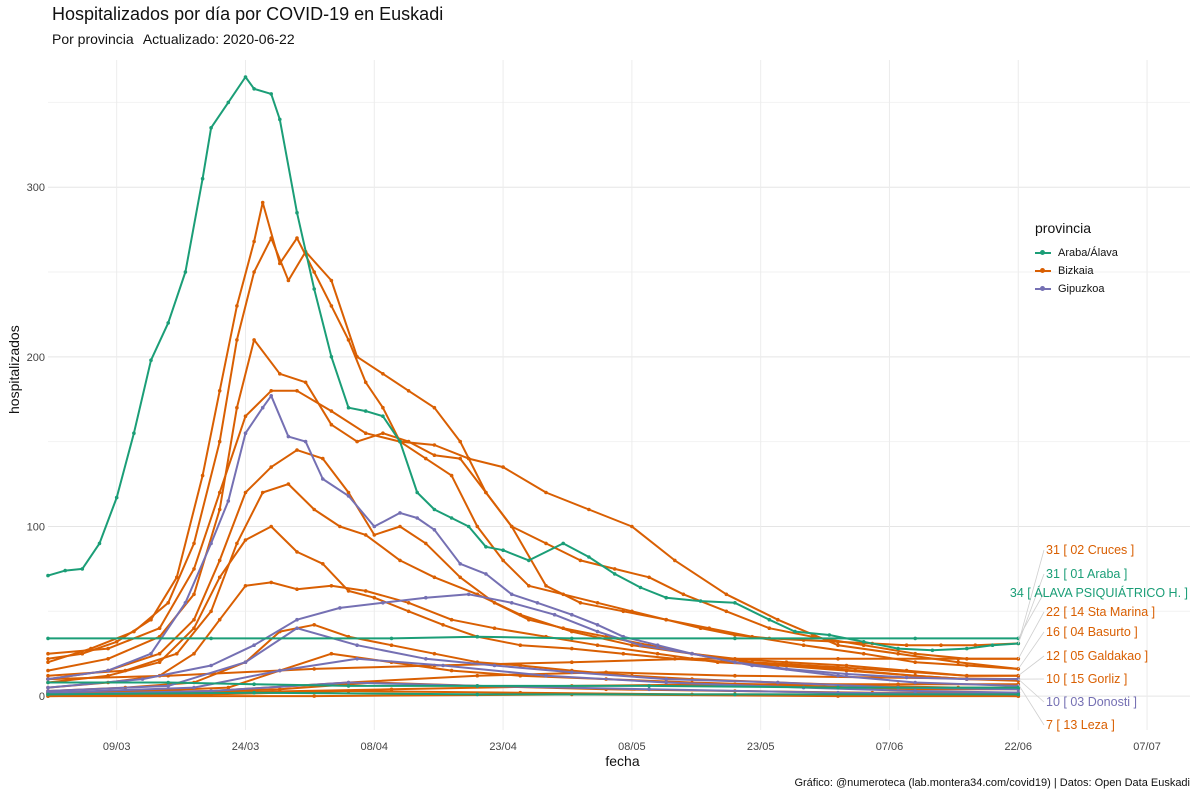 The height and width of the screenshot is (800, 1200). I want to click on chart-subtitle: Por provincia Actualizado: 2020-06-22, so click(176, 39).